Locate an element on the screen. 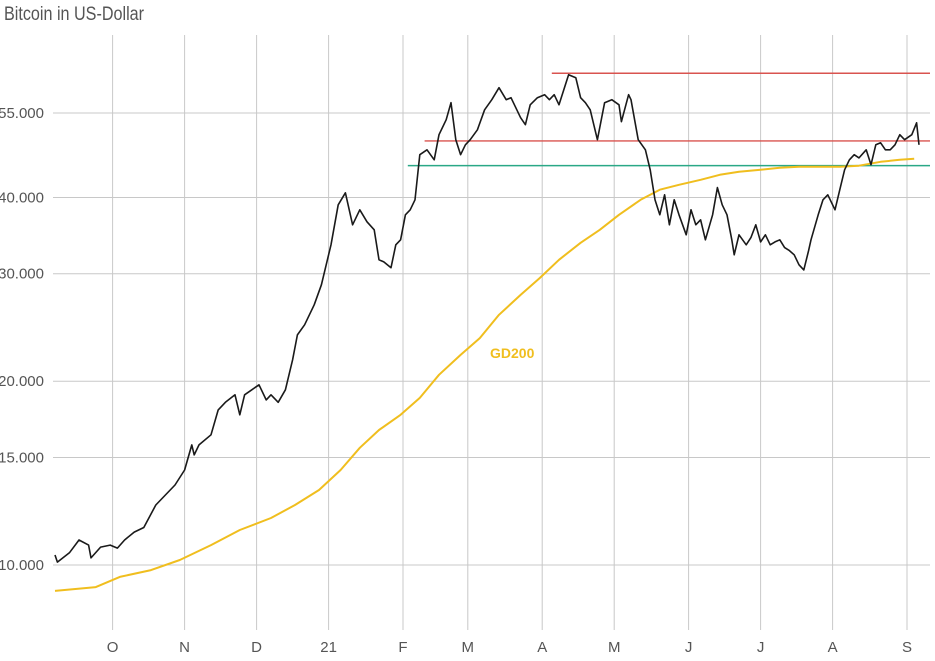  y-tick-label: 15.000 is located at coordinates (22, 457).